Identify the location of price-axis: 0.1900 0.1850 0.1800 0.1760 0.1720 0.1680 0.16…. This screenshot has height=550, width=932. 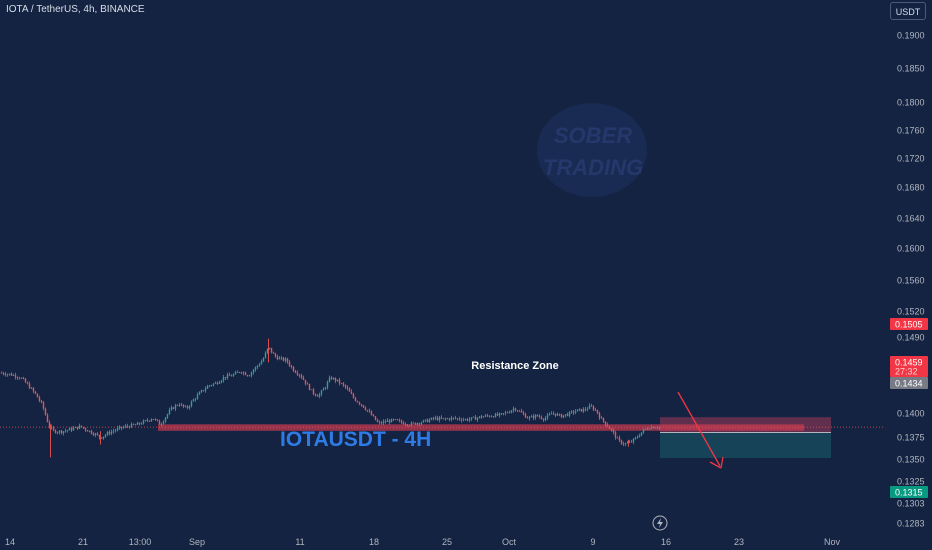
(909, 280).